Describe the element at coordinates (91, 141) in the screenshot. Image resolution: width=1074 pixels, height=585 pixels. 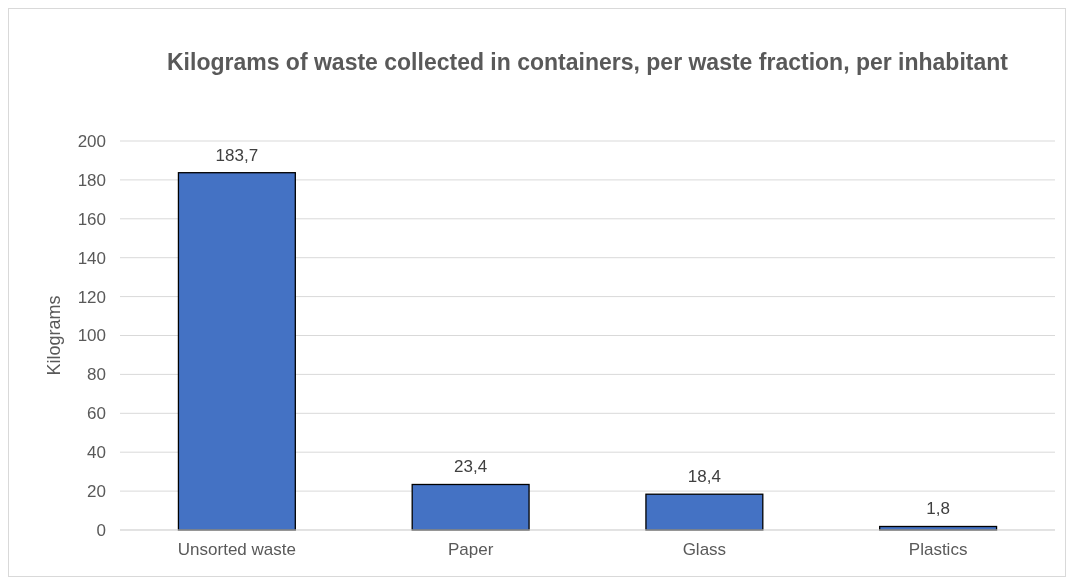
I see `y-tick-label: 200` at that location.